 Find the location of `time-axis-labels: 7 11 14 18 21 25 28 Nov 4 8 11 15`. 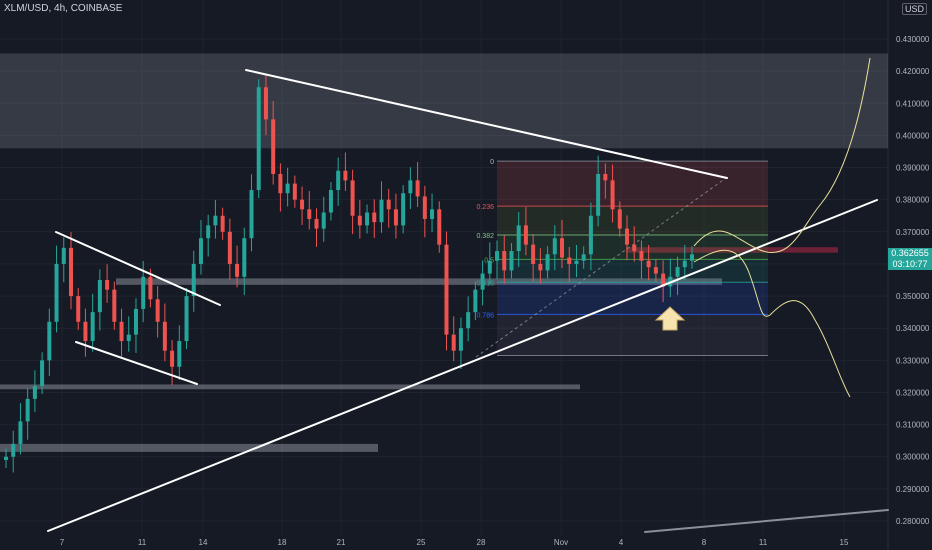

time-axis-labels: 7 11 14 18 21 25 28 Nov 4 8 11 15 is located at coordinates (454, 542).